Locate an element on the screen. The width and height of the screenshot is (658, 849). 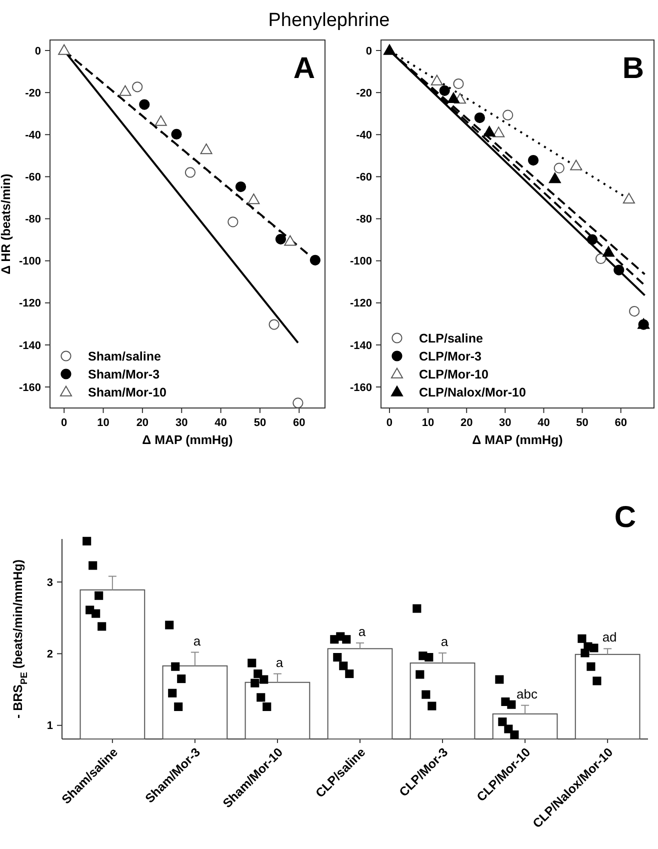
chart-title: Phenylephrine is located at coordinates (329, 20).